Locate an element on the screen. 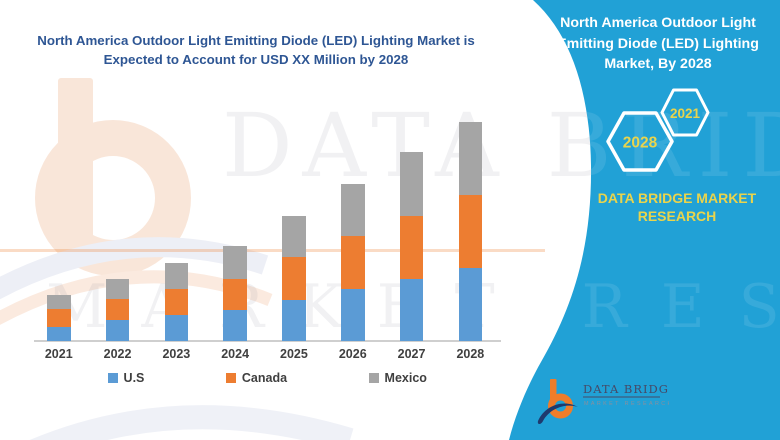 This screenshot has width=780, height=440. bar-segment-US-2026 is located at coordinates (353, 314).